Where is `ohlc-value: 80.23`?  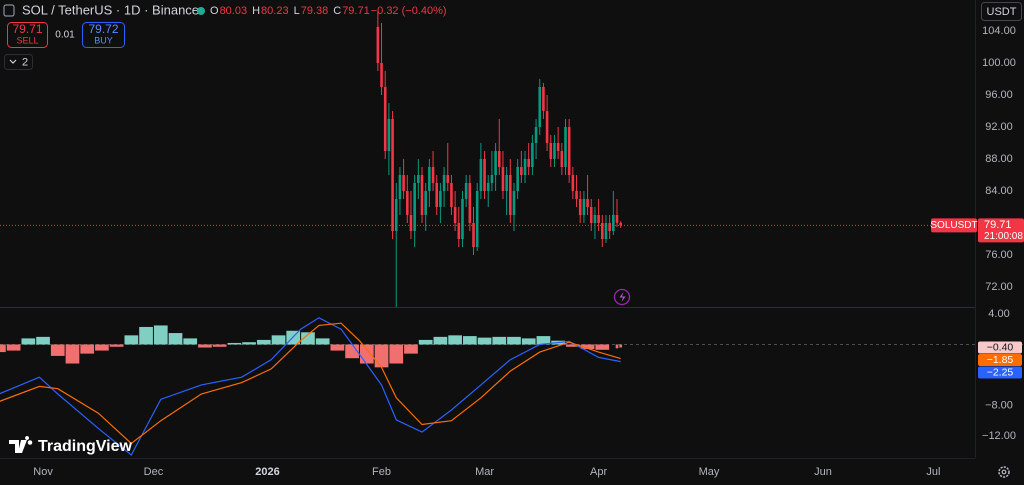
ohlc-value: 80.23 is located at coordinates (275, 11).